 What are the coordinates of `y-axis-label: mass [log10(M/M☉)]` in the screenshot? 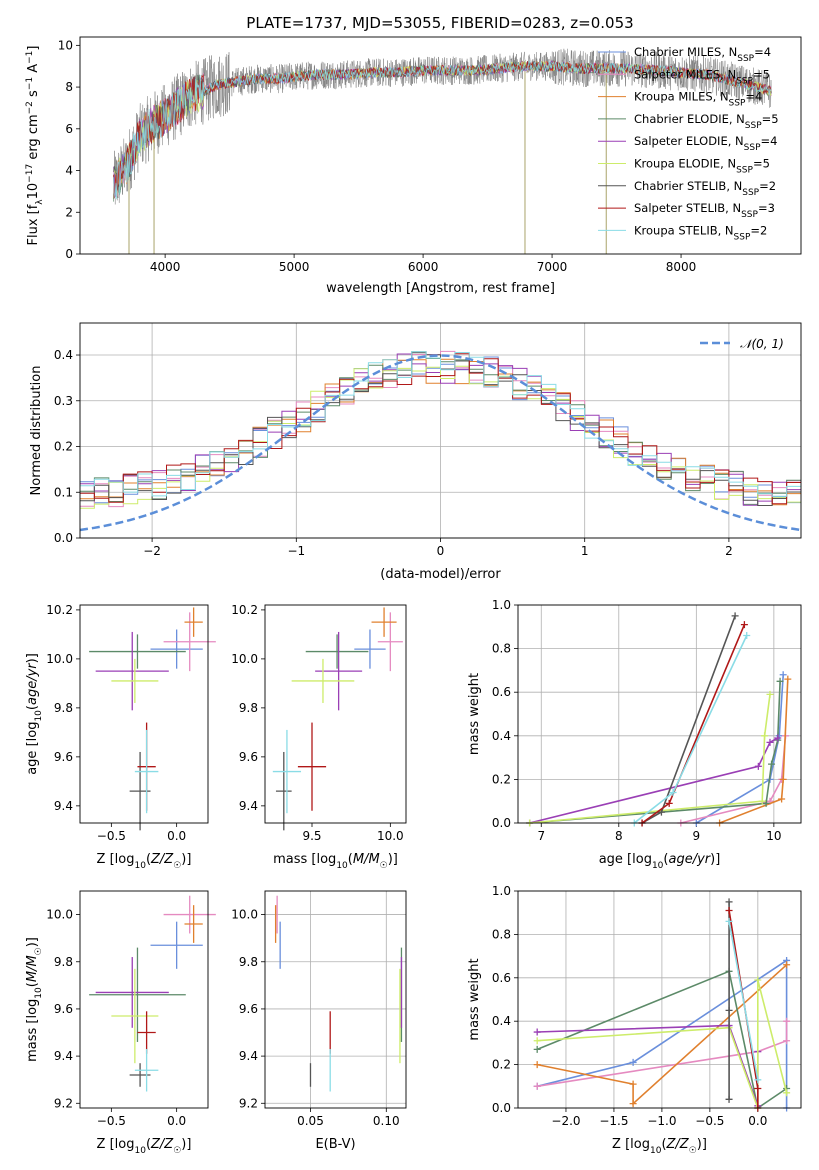 It's located at (34, 999).